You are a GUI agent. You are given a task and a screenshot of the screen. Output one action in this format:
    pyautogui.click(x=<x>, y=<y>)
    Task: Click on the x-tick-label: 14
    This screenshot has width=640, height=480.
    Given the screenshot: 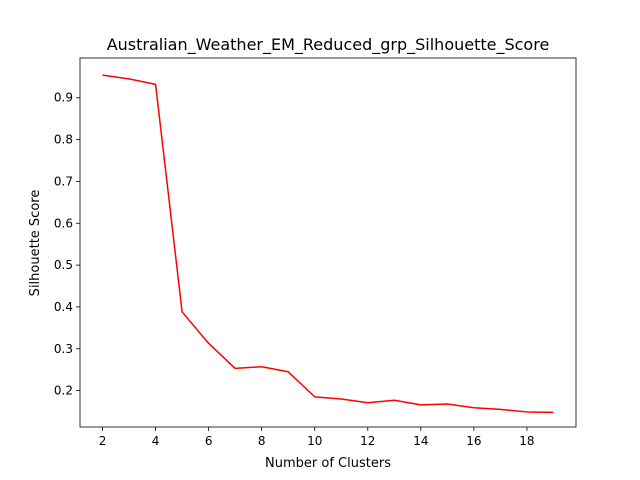 What is the action you would take?
    pyautogui.click(x=420, y=441)
    